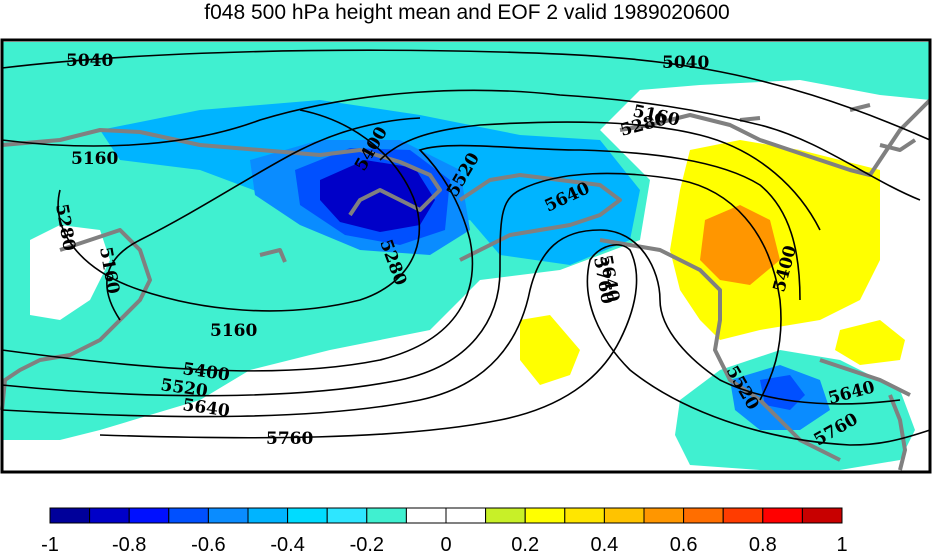 The image size is (934, 558). Describe the element at coordinates (289, 439) in the screenshot. I see `contour-label: 5760` at that location.